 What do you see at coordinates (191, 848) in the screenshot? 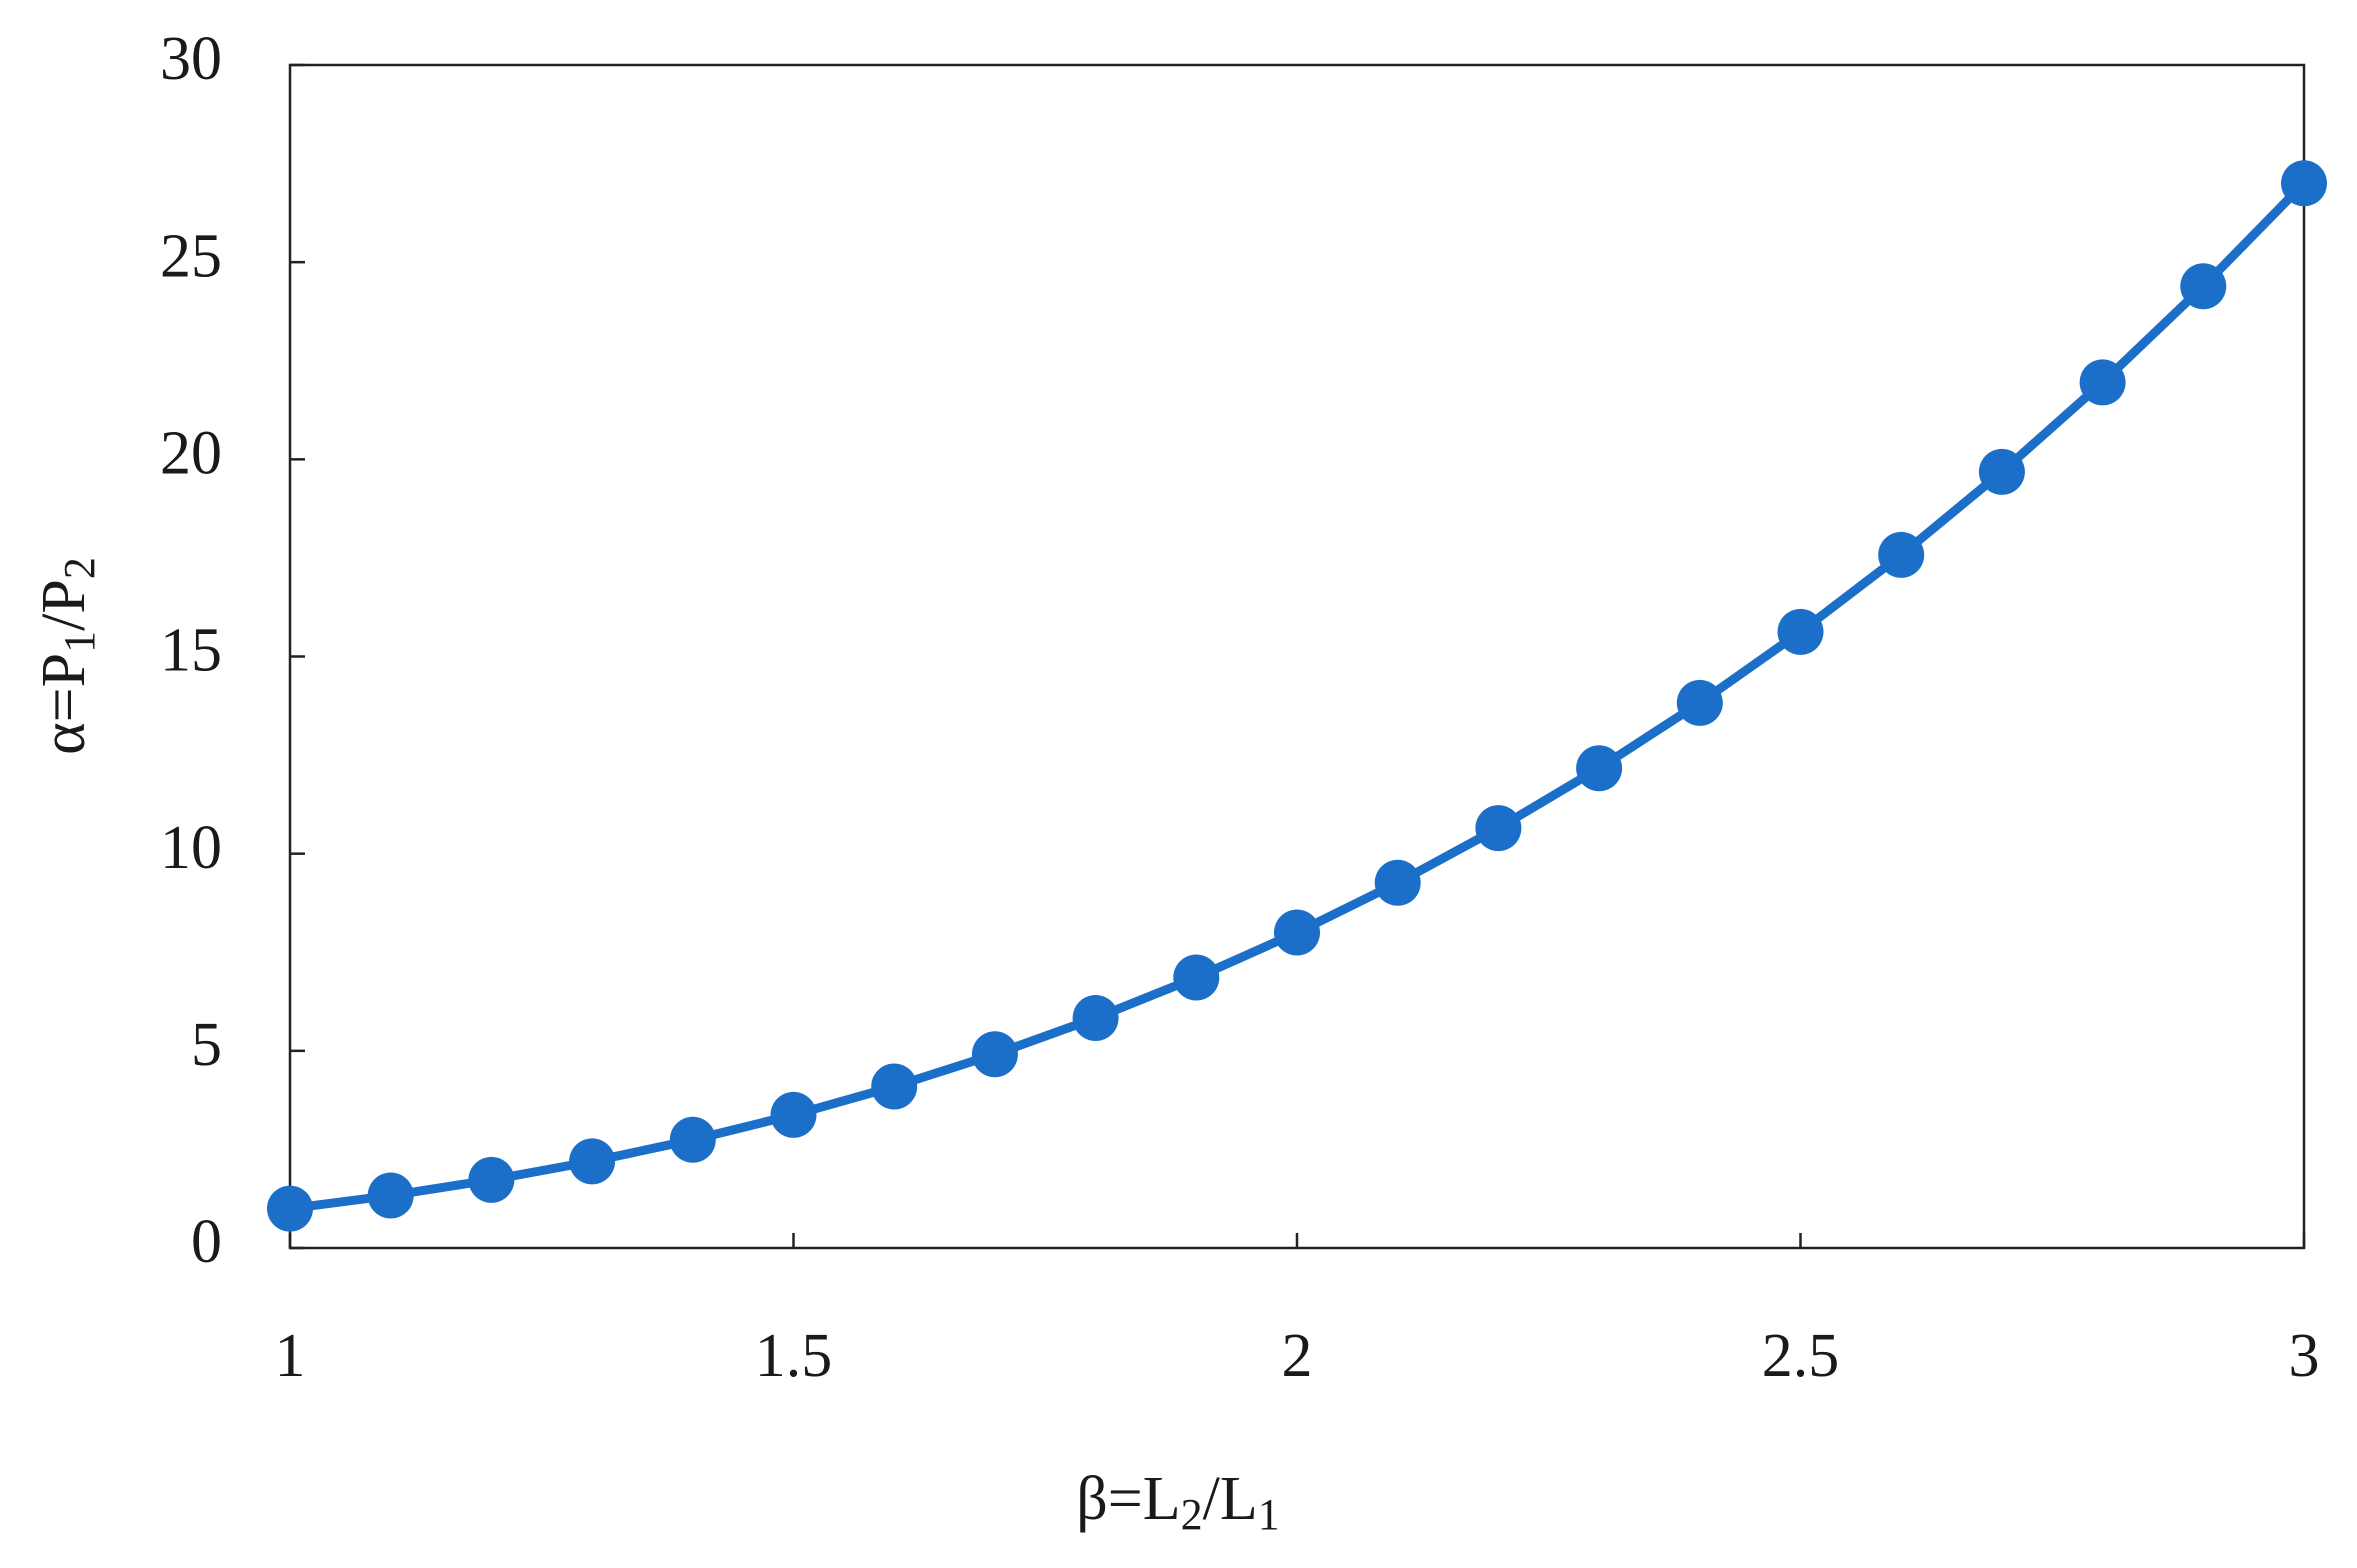
I see `y-tick-label: 10` at bounding box center [191, 848].